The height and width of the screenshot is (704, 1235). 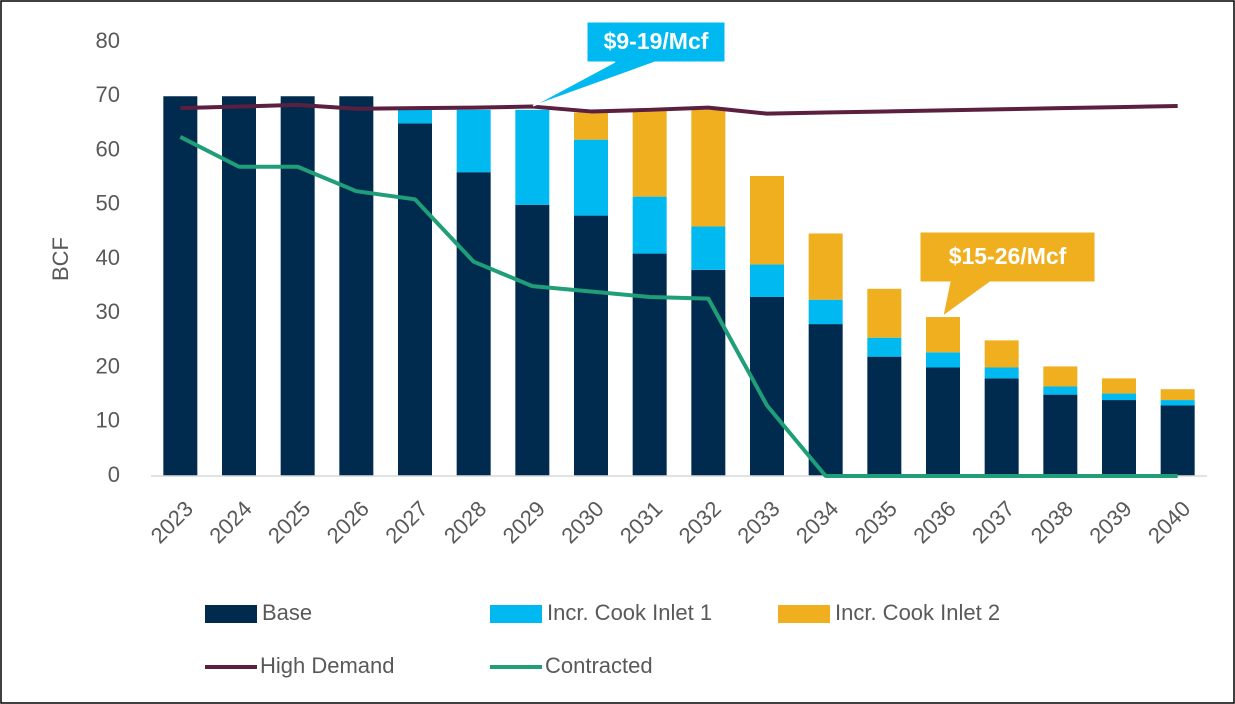 What do you see at coordinates (114, 474) in the screenshot?
I see `y-tick-label: 0` at bounding box center [114, 474].